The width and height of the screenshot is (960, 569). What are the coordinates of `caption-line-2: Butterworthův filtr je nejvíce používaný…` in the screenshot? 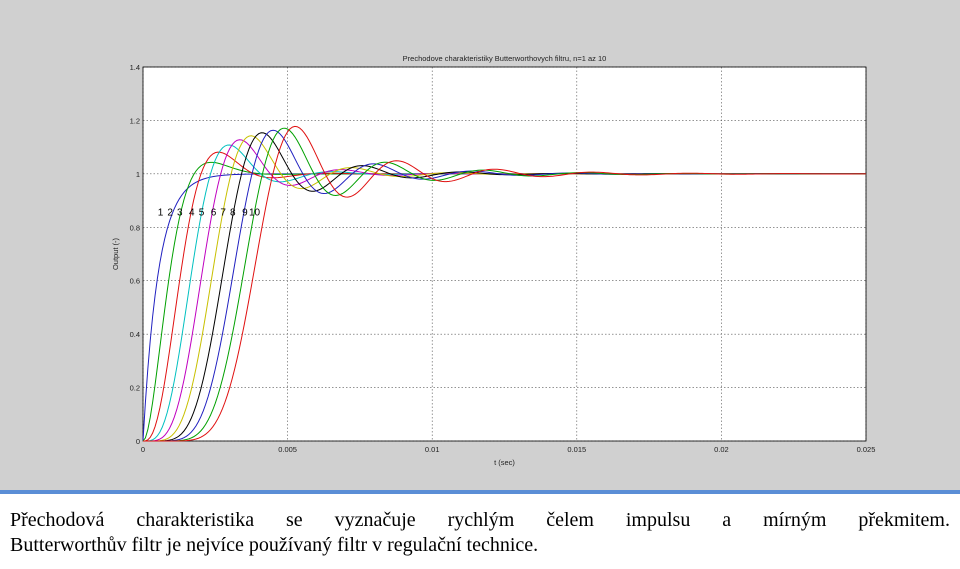 It's located at (274, 545).